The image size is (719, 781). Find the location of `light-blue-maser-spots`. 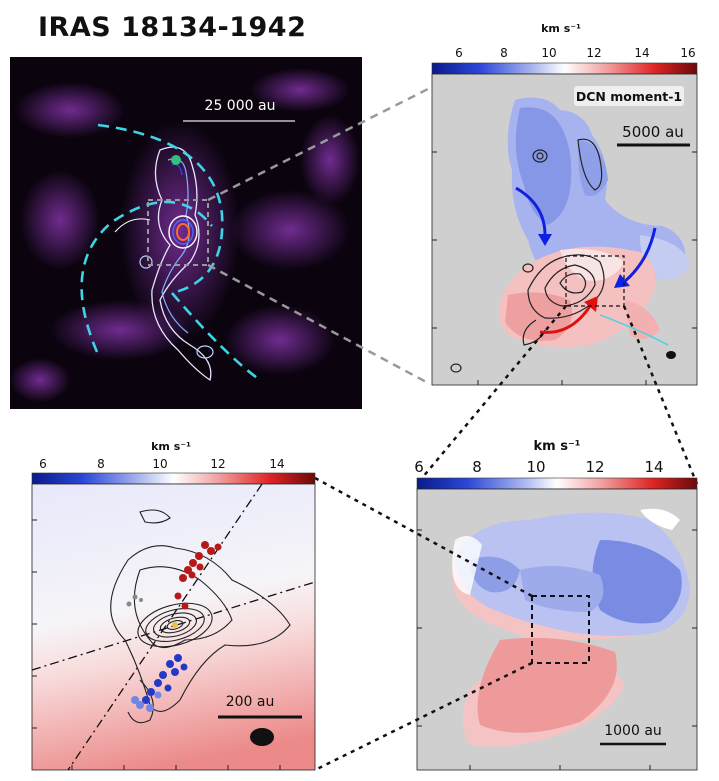

light-blue-maser-spots is located at coordinates (146, 701).